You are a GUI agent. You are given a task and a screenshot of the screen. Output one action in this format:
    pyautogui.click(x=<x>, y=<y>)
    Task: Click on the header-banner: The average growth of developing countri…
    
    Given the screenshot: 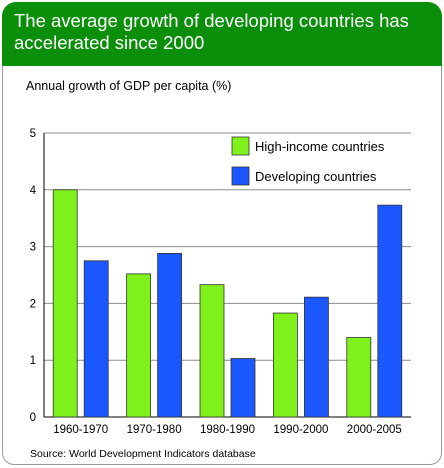 What is the action you would take?
    pyautogui.click(x=222, y=34)
    